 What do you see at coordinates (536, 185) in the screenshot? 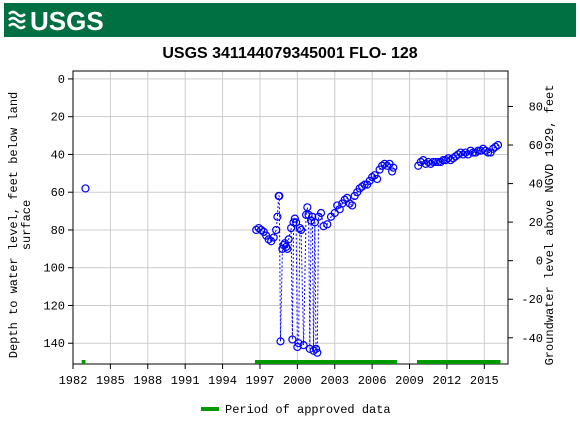
I see `y2-tick-label: 40` at bounding box center [536, 185].